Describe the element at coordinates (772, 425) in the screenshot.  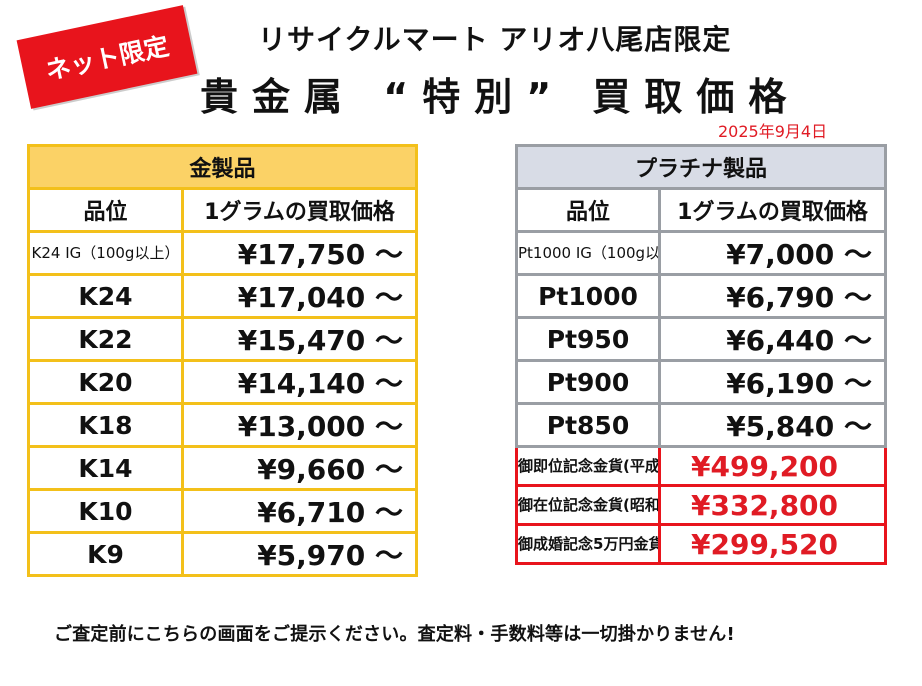
I see `price-cell: ¥5,840 ～` at that location.